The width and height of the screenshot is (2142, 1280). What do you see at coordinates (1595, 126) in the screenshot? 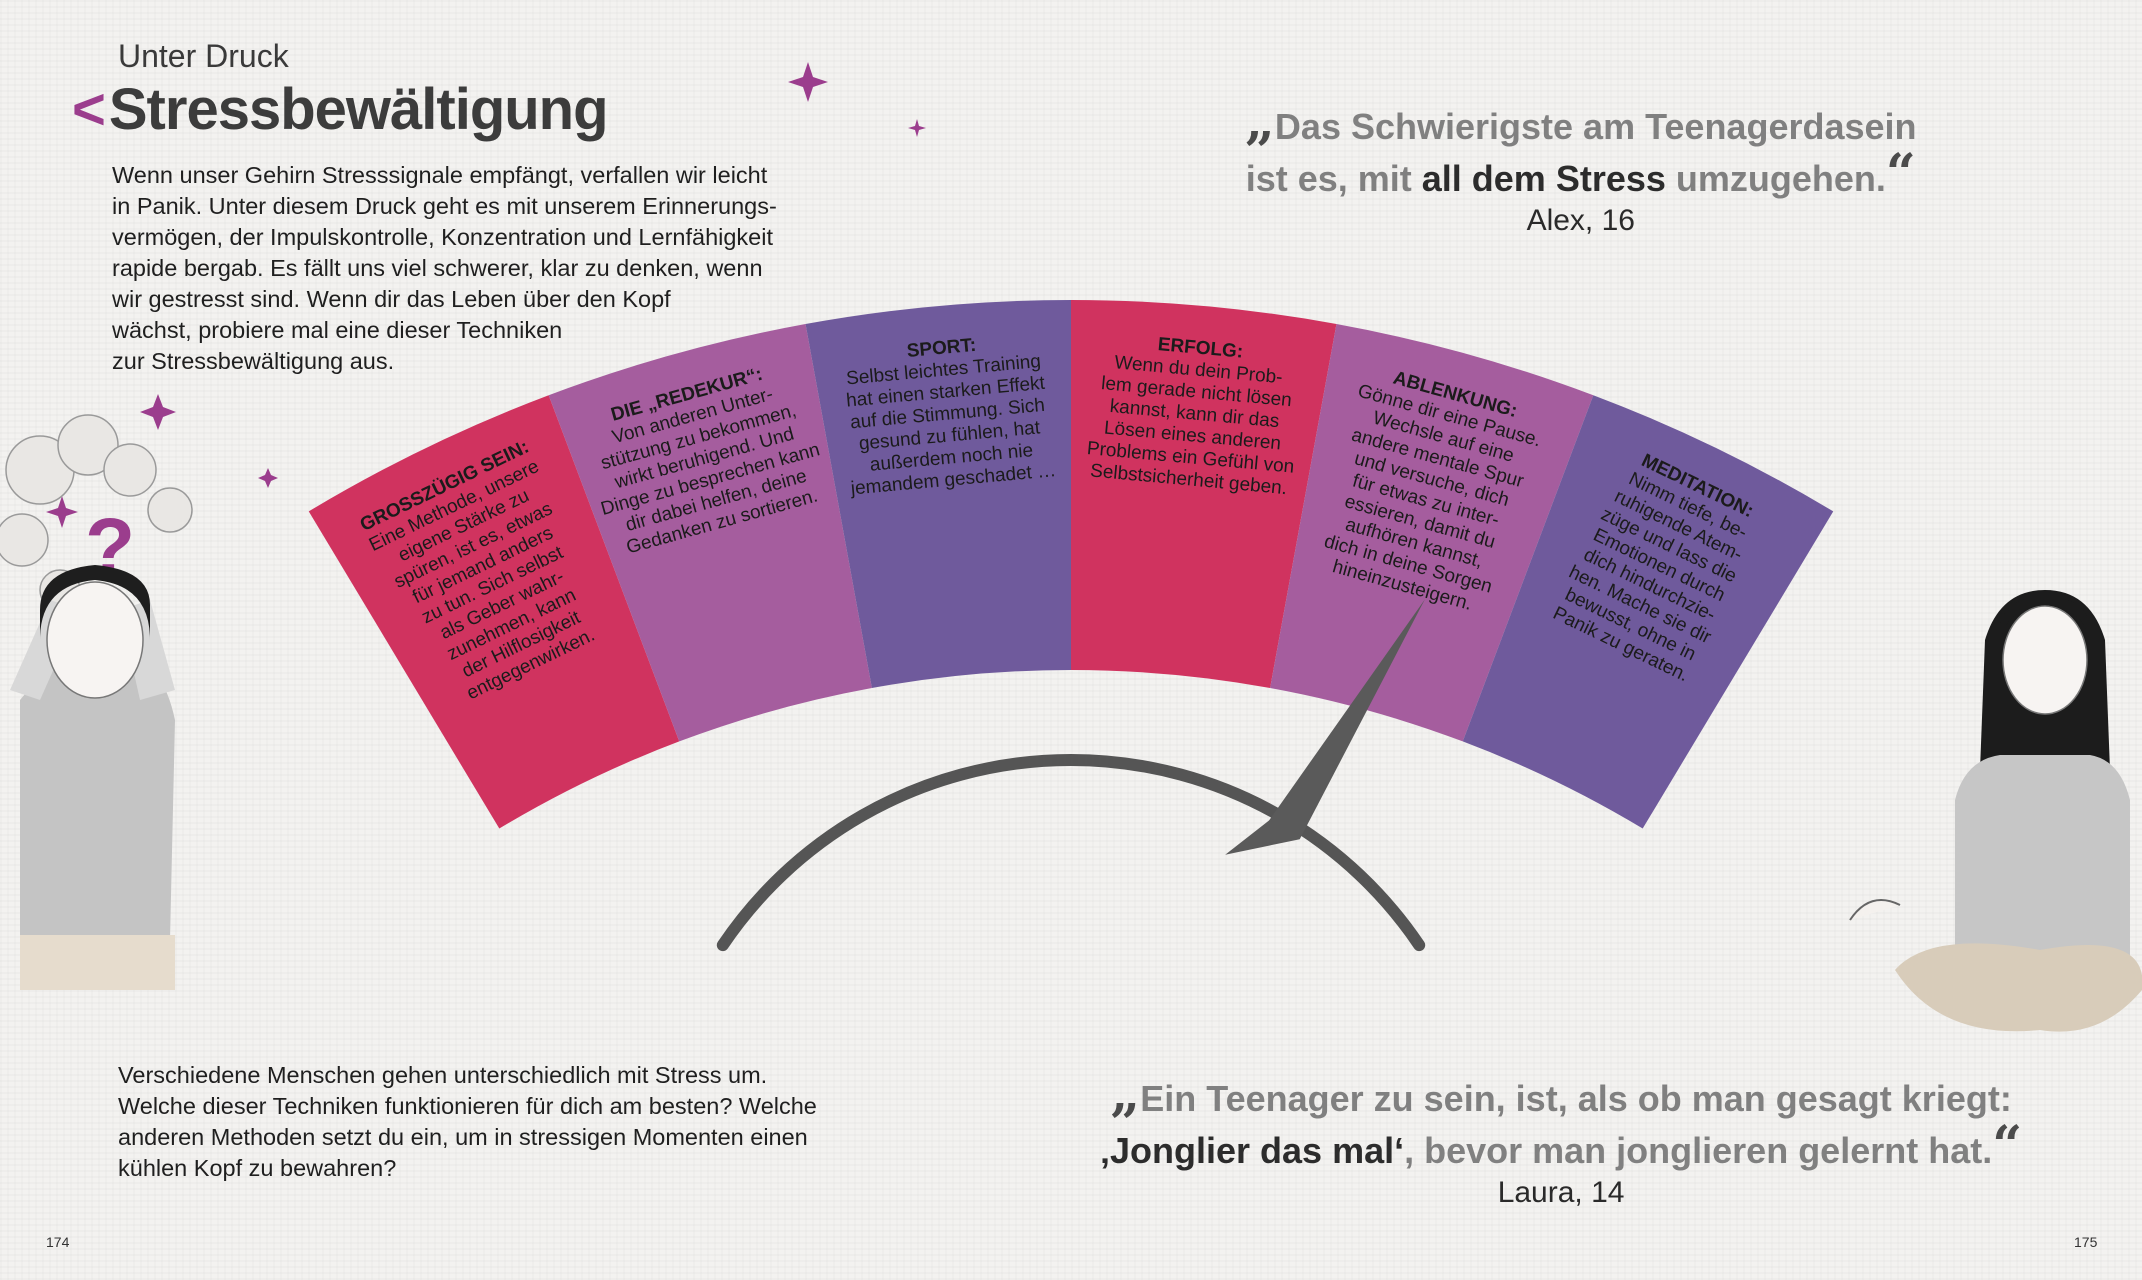
I see `quote-top-line1: Das Schwierigste am Teenagerdasein` at bounding box center [1595, 126].